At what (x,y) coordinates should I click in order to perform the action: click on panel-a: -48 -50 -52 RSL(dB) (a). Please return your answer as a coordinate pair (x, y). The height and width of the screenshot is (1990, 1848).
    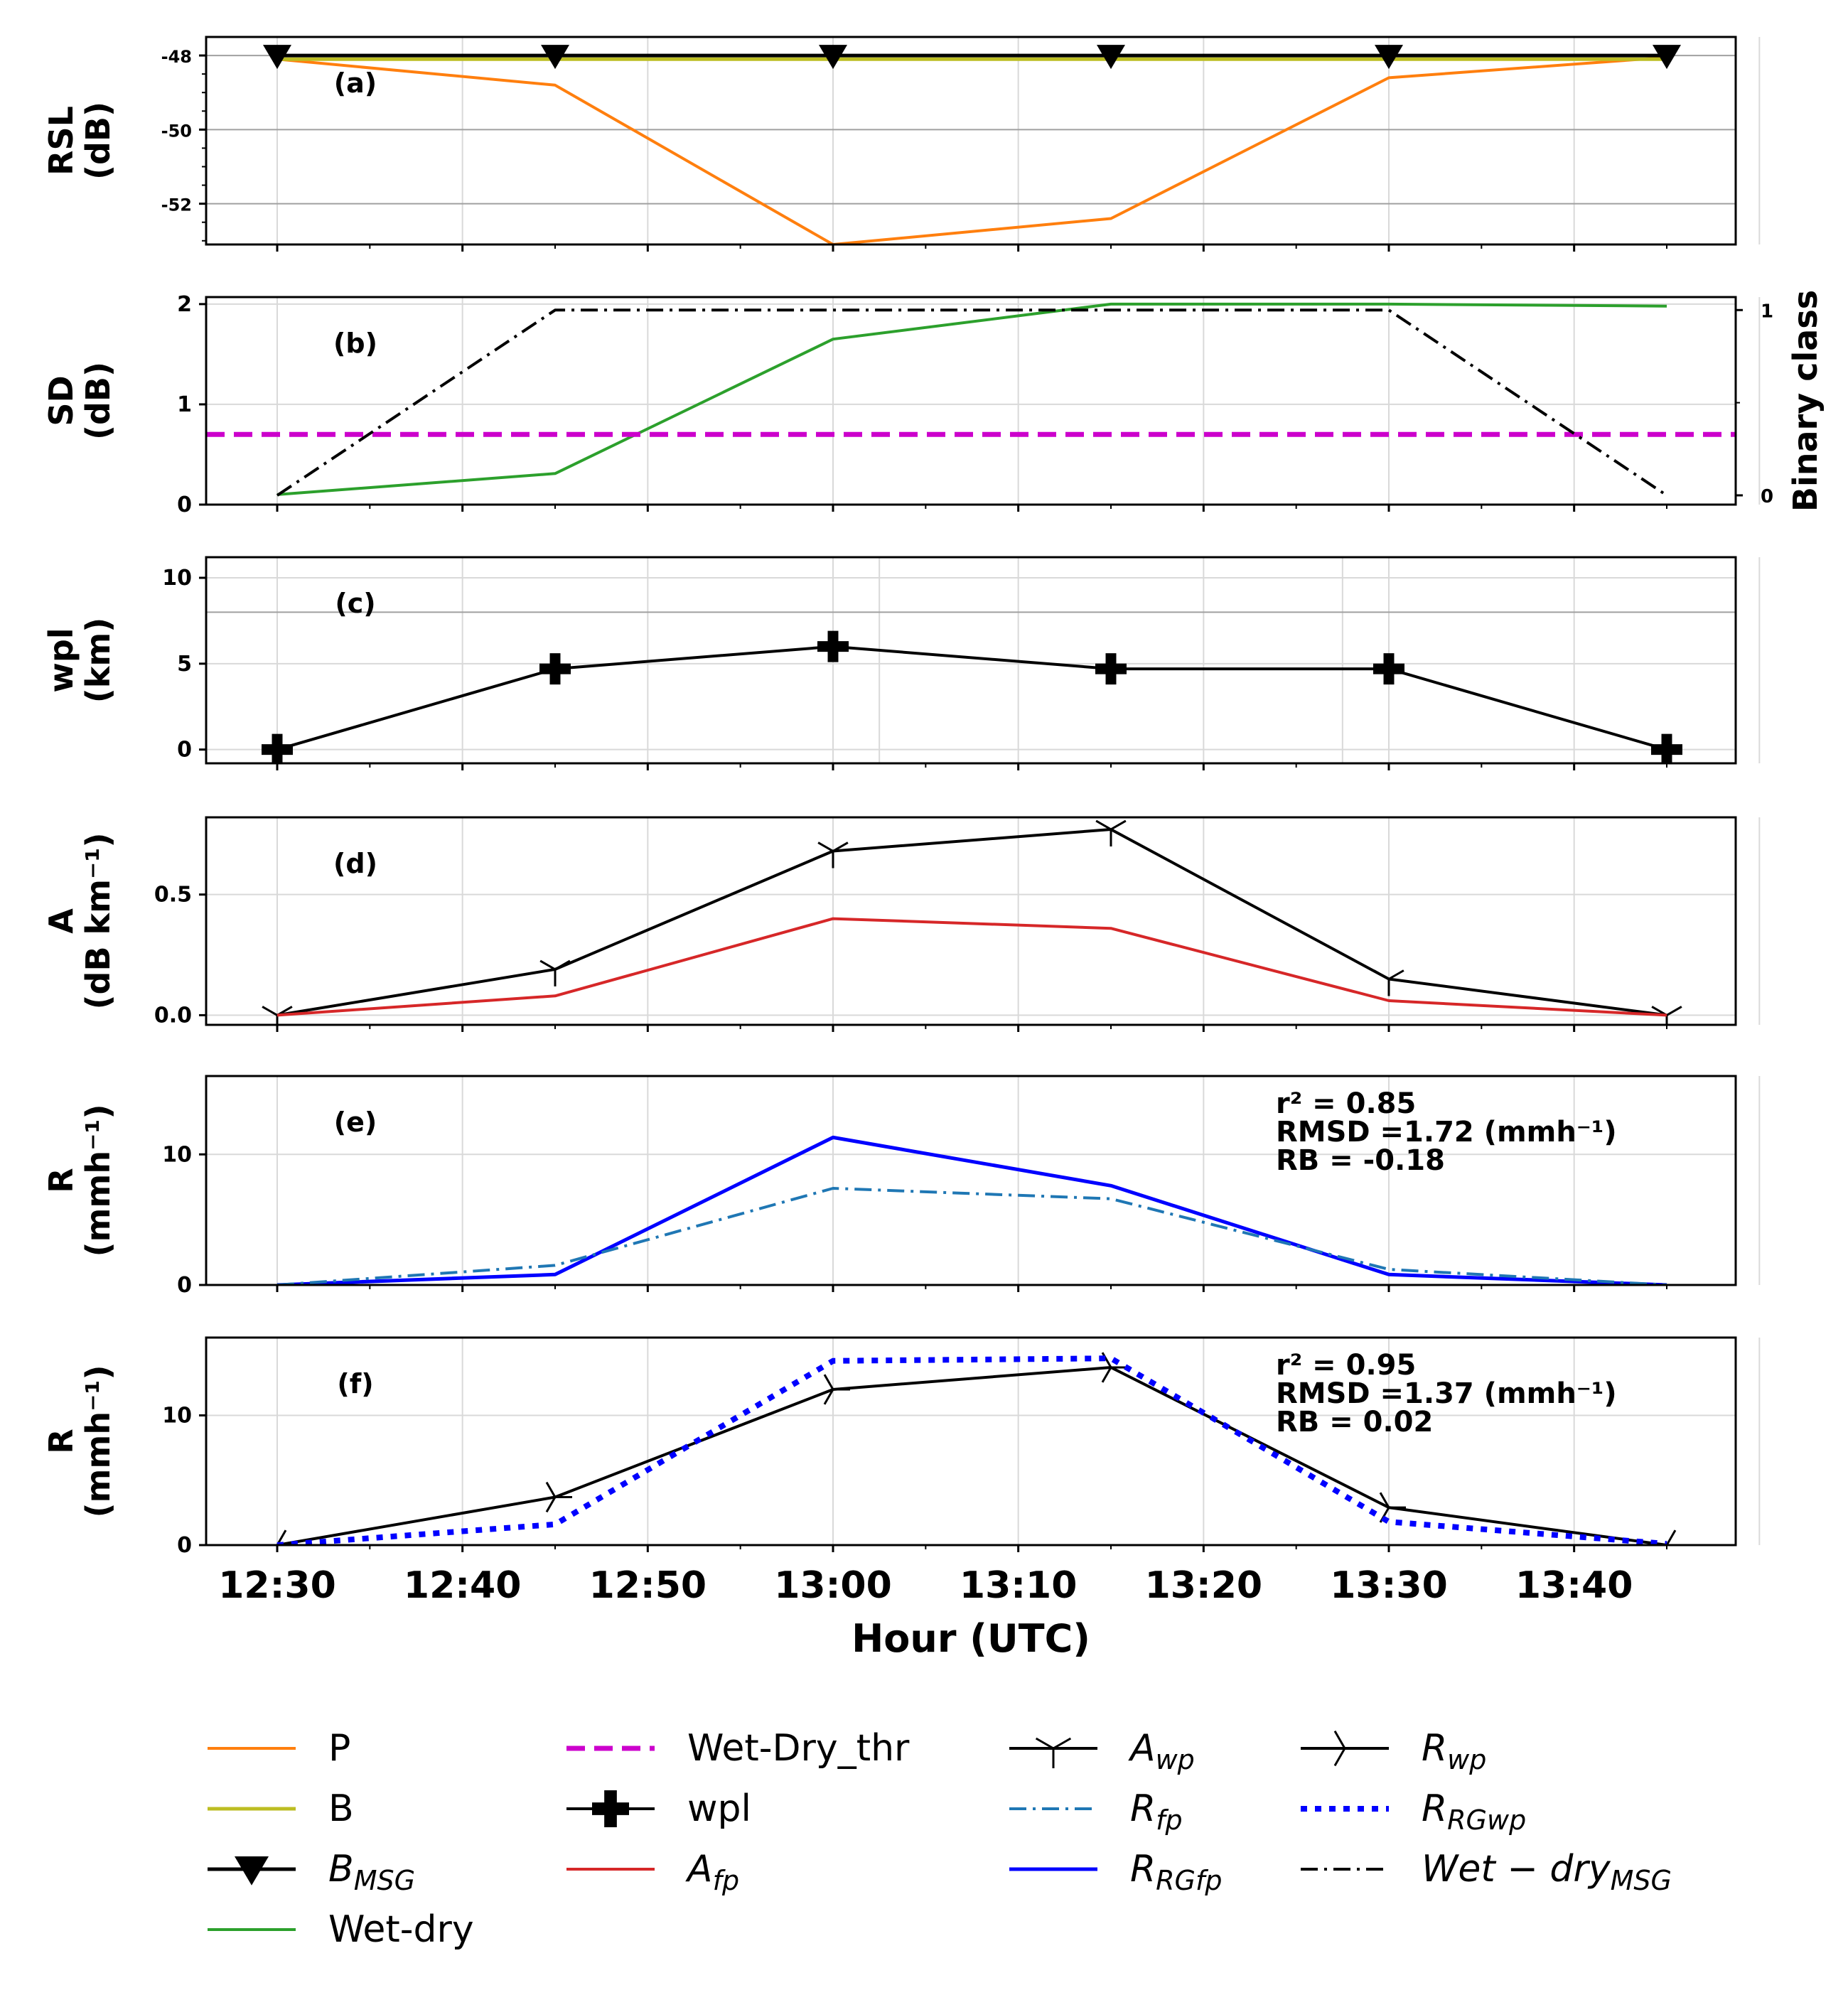
    Looking at the image, I should click on (902, 144).